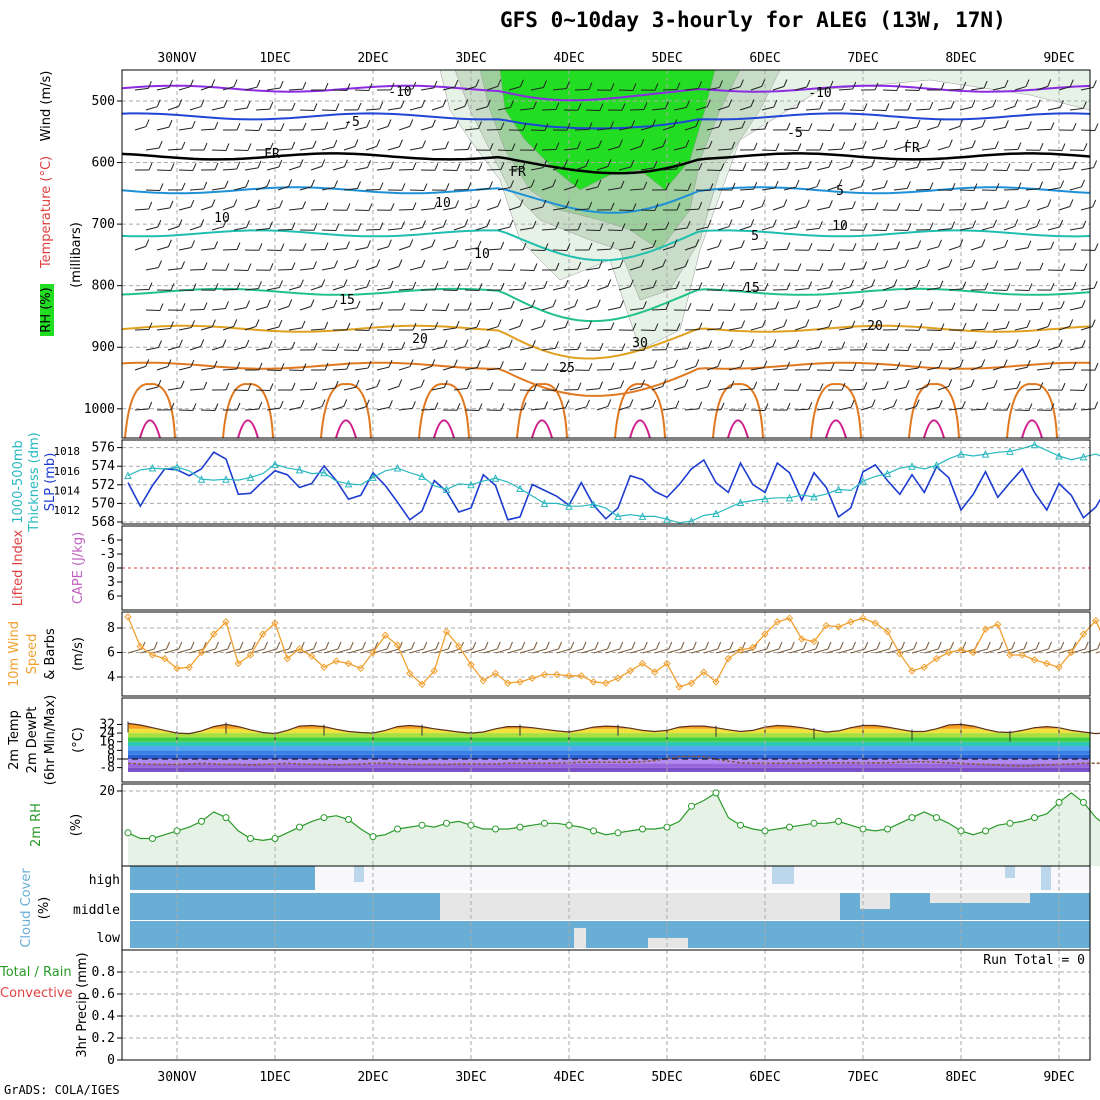  Describe the element at coordinates (47, 310) in the screenshot. I see `rh-legend-swatch` at that location.